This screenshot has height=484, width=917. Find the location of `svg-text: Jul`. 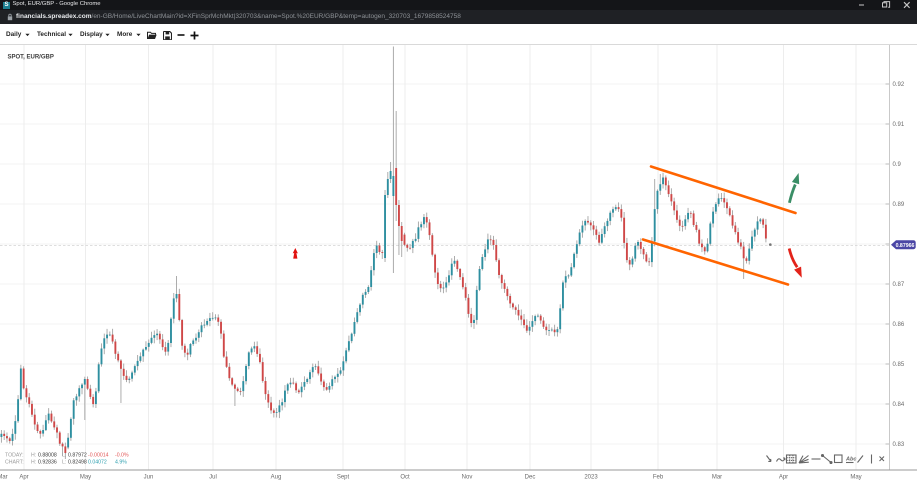

svg-text: Jul is located at coordinates (213, 478).